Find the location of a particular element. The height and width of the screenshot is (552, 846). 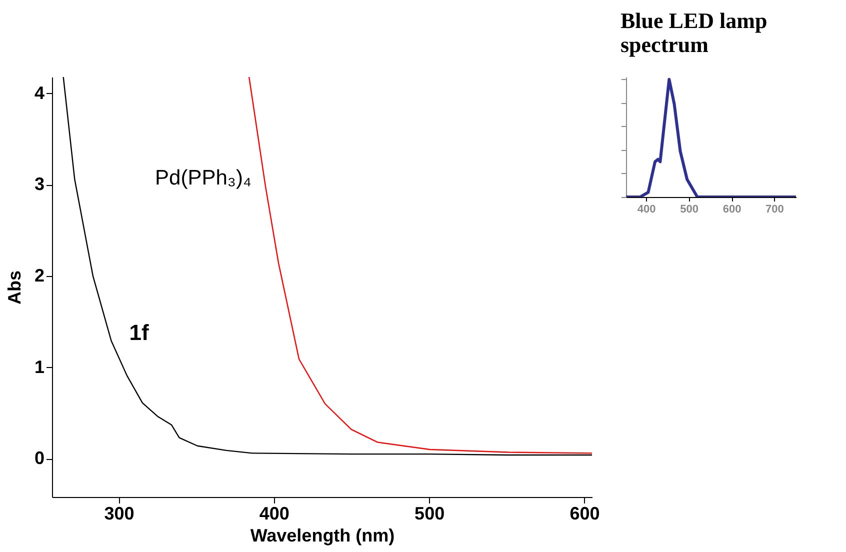

y-axis-title: Abs is located at coordinates (14, 287).